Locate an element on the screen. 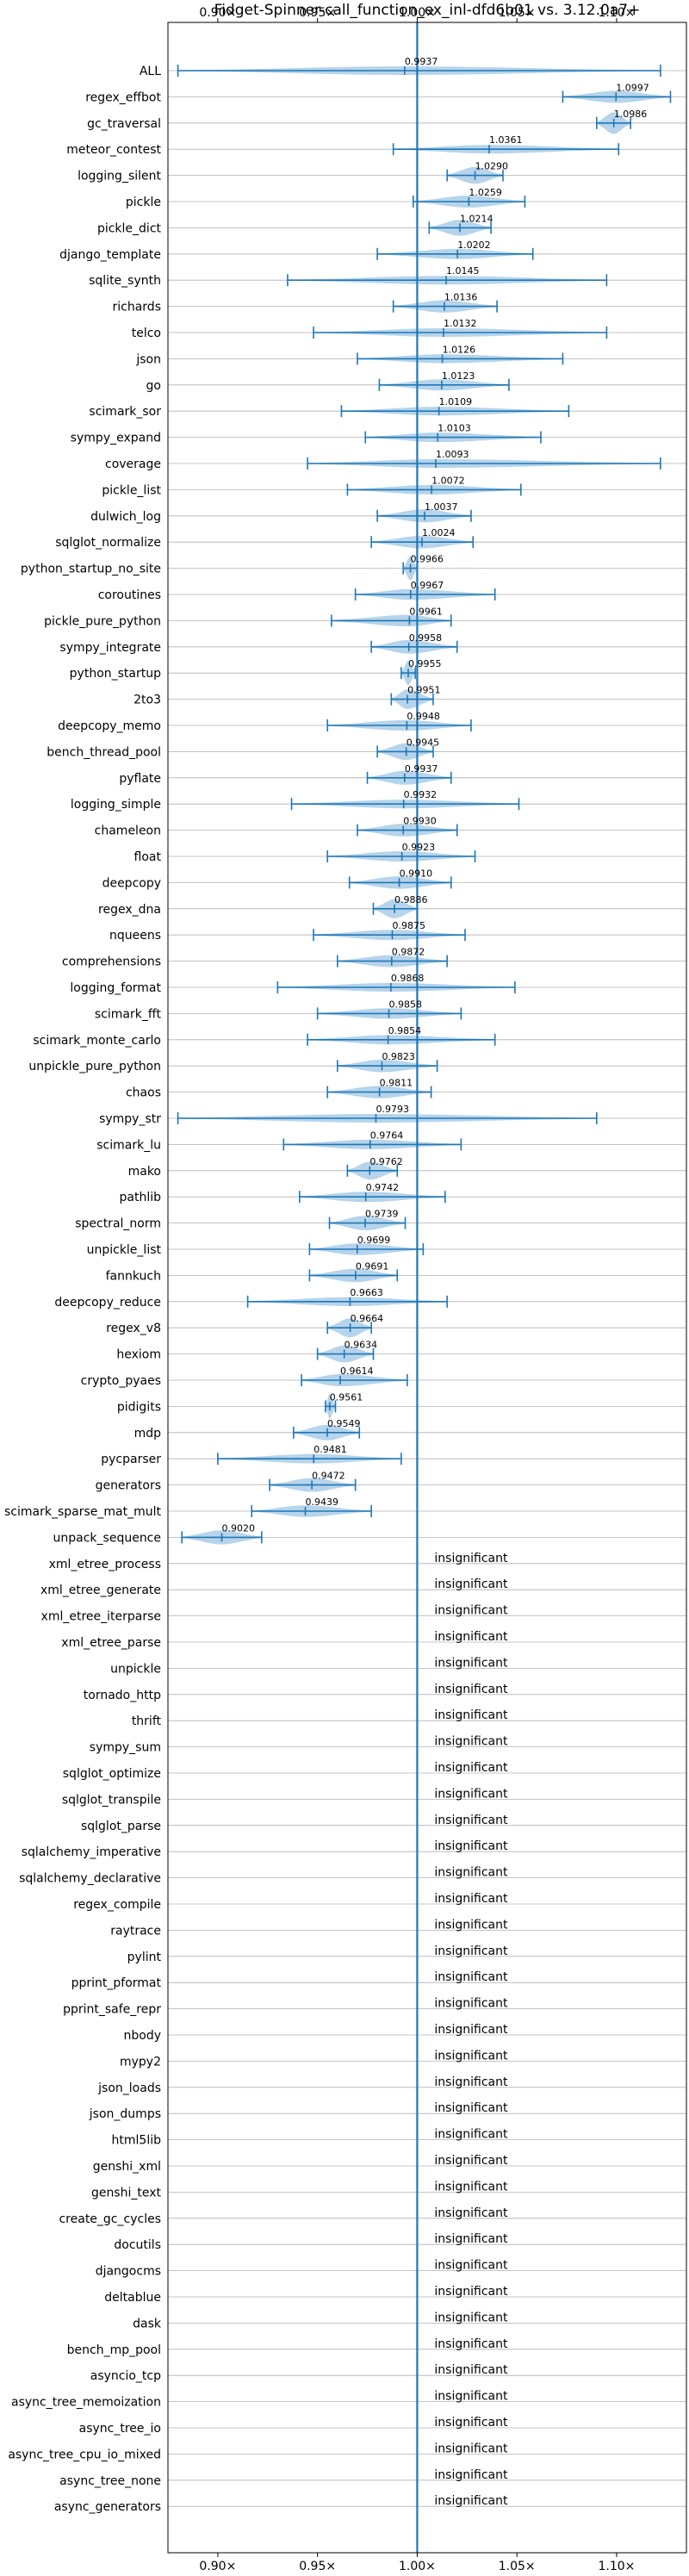 The image size is (689, 2576). category-label: sqlalchemy_declarative is located at coordinates (90, 1879).